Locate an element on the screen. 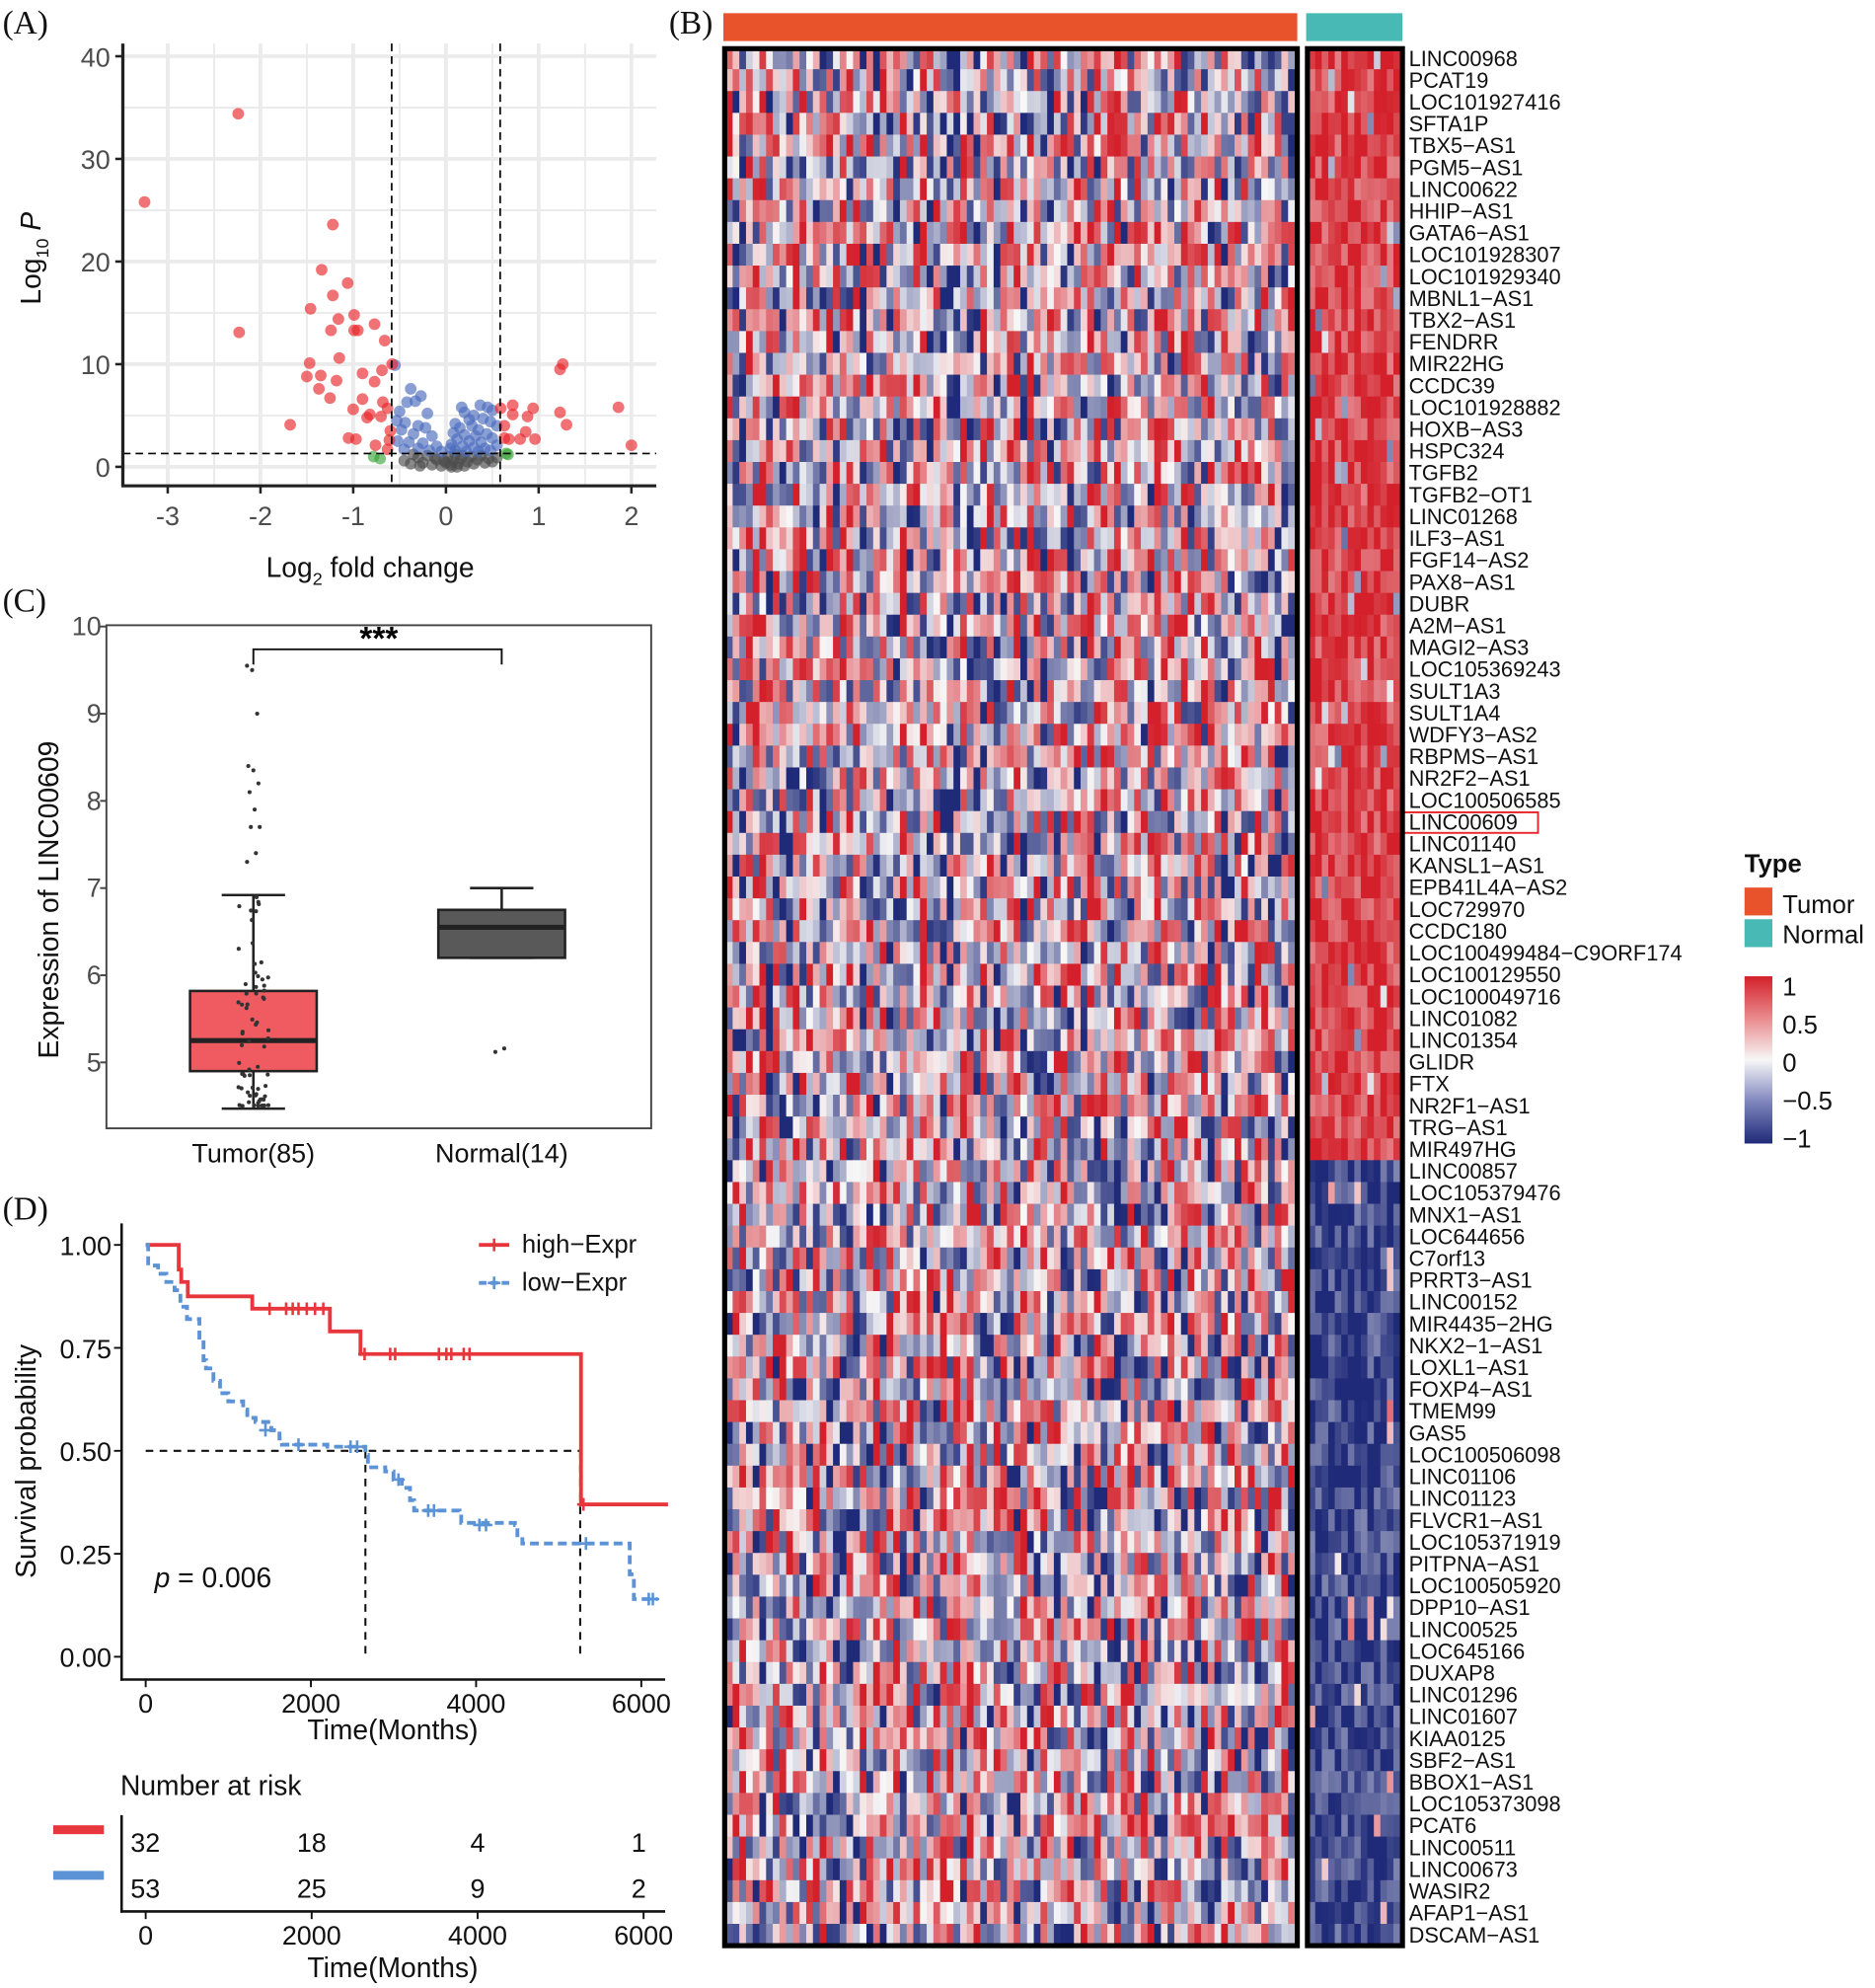 The width and height of the screenshot is (1875, 1988). y-tick-label: 10 is located at coordinates (96, 365).